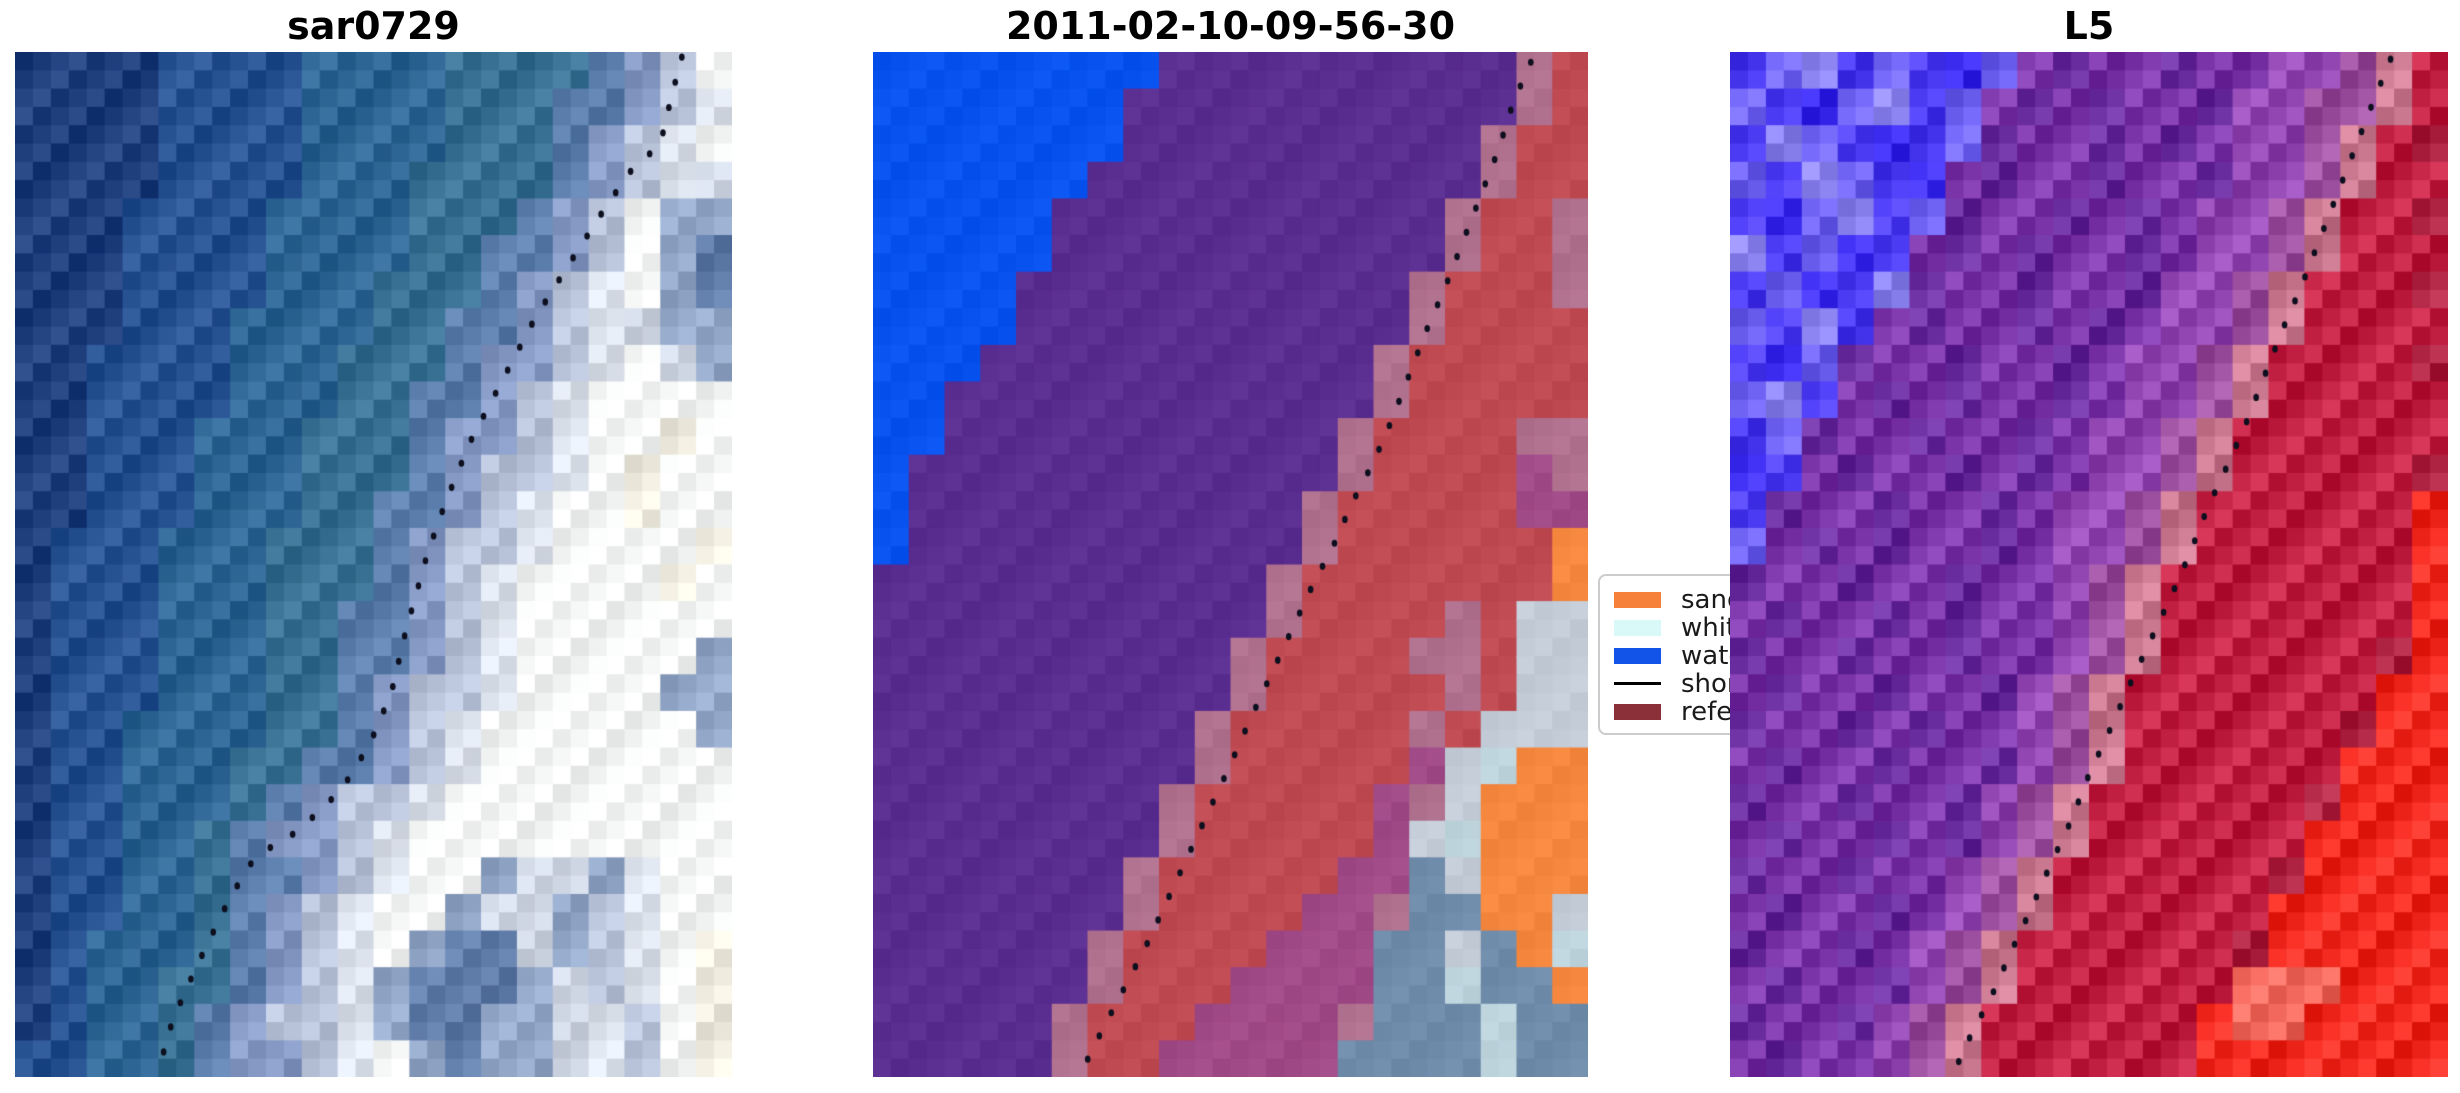 This screenshot has height=1093, width=2460. I want to click on sand-swatch, so click(1637, 599).